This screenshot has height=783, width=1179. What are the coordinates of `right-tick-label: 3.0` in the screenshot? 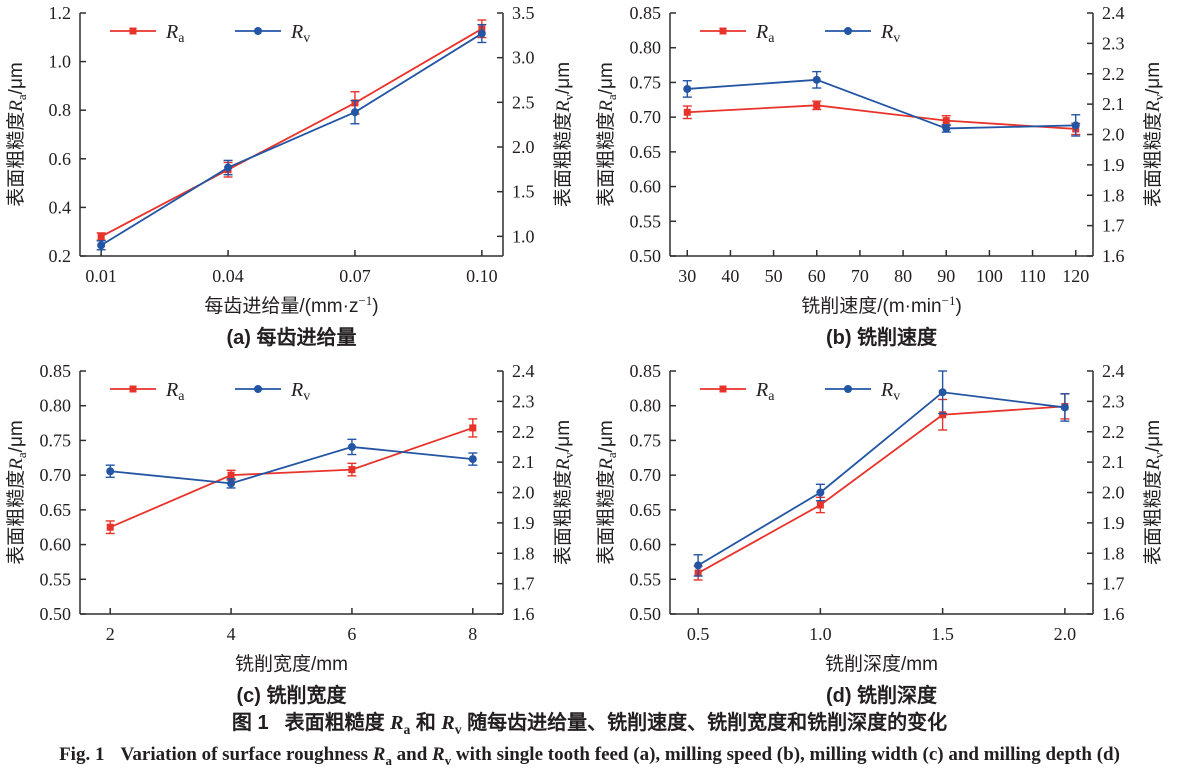 It's located at (523, 58).